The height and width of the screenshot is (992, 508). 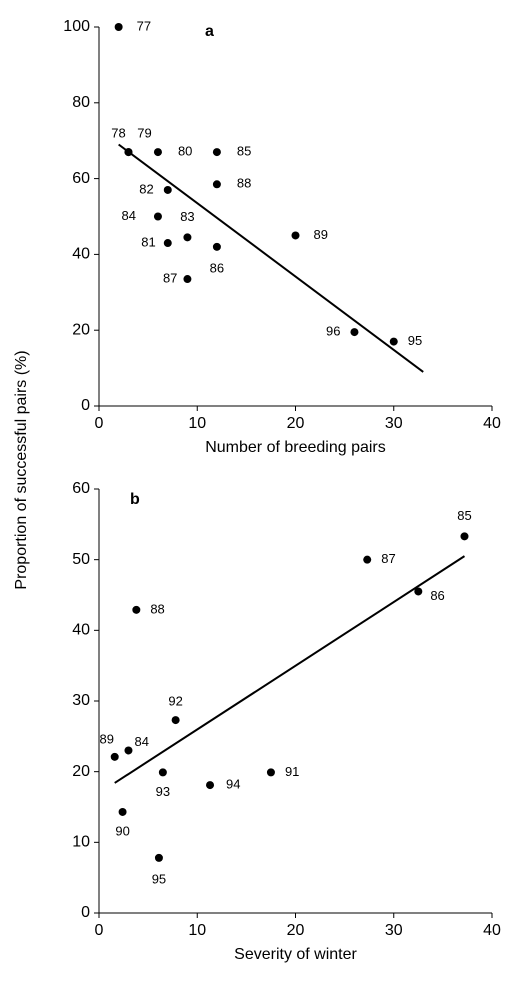 I want to click on point-label: 77, so click(x=144, y=25).